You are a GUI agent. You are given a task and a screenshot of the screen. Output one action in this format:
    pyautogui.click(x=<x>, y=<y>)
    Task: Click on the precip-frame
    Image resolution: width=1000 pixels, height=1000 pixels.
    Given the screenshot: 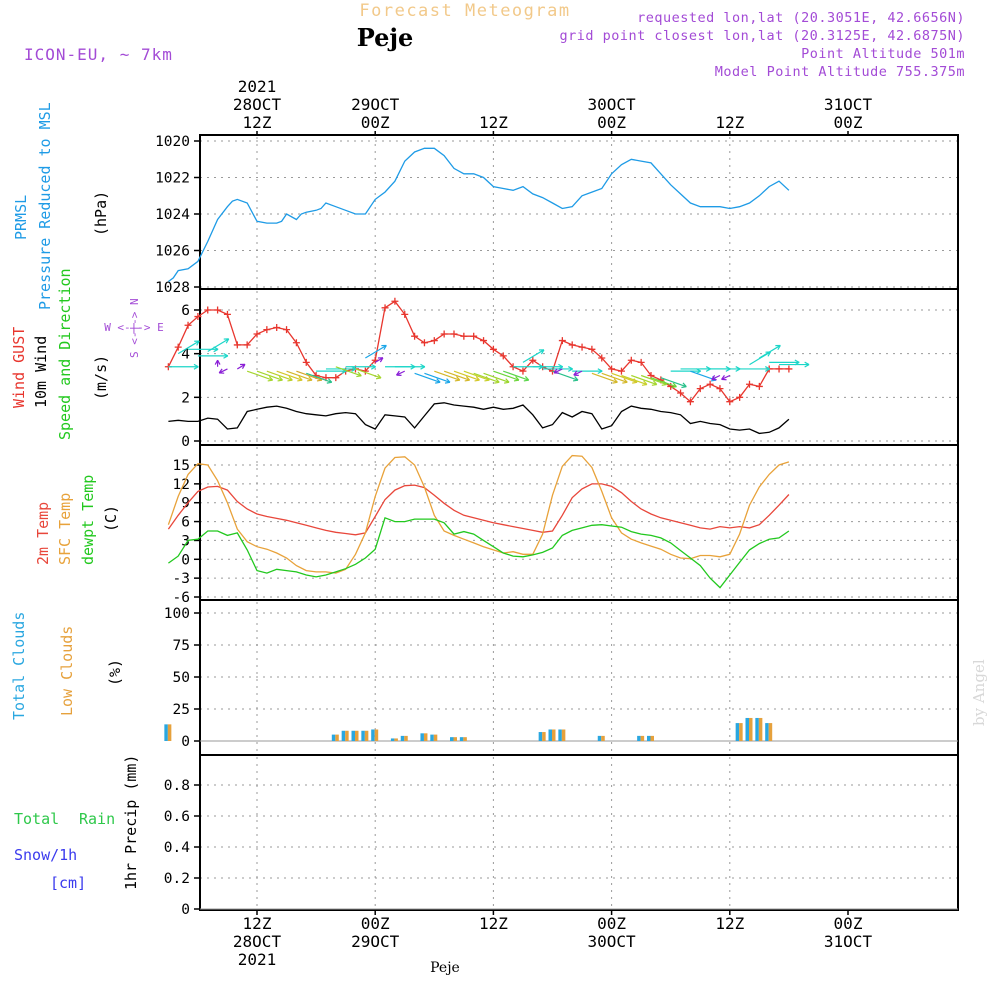 What is the action you would take?
    pyautogui.click(x=579, y=832)
    